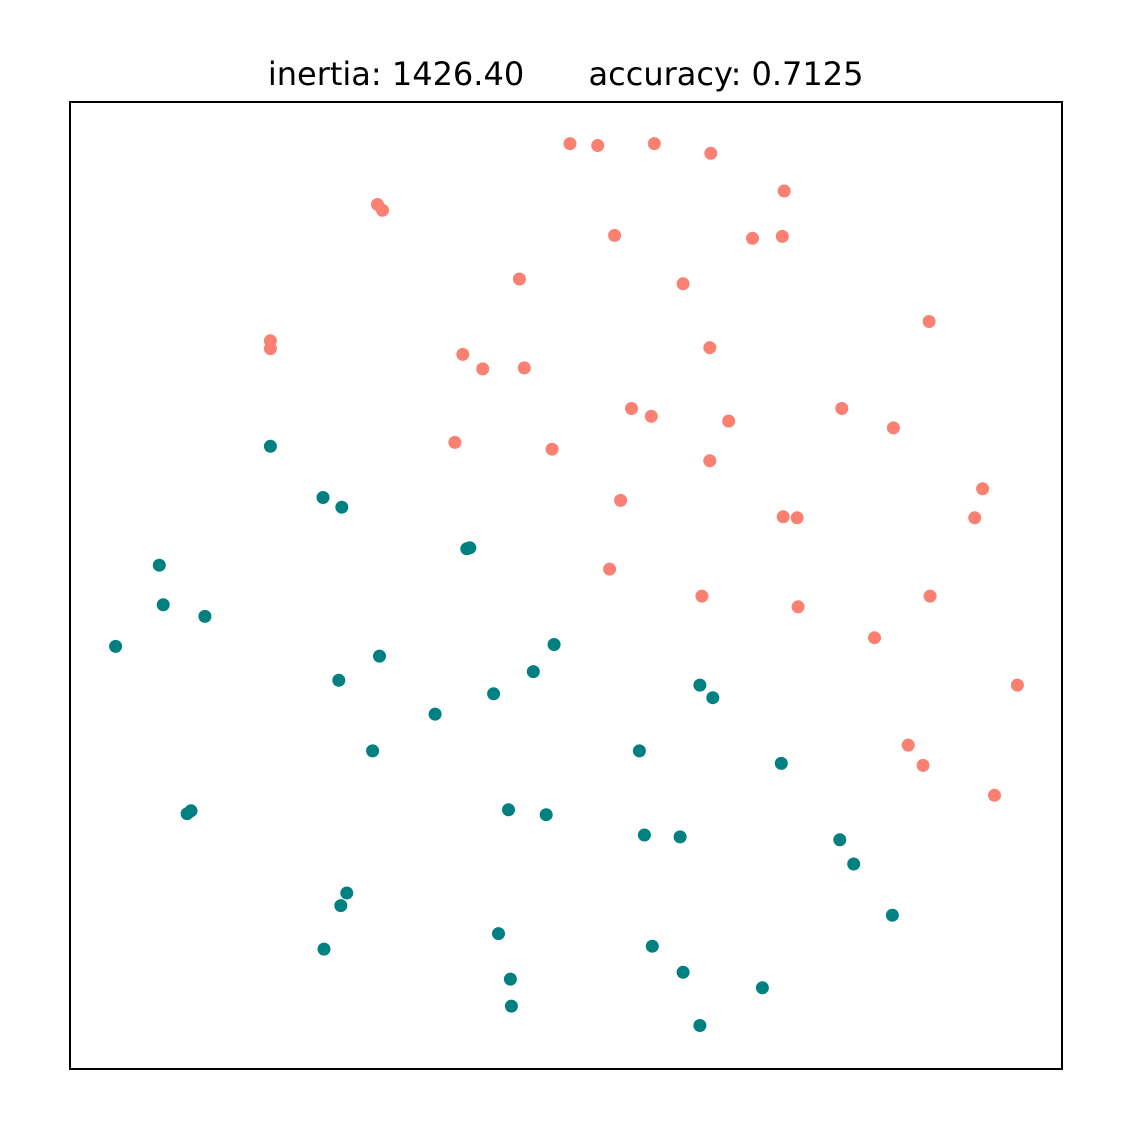  What do you see at coordinates (726, 74) in the screenshot?
I see `chart-title-accuracy: accuracy: 0.7125` at bounding box center [726, 74].